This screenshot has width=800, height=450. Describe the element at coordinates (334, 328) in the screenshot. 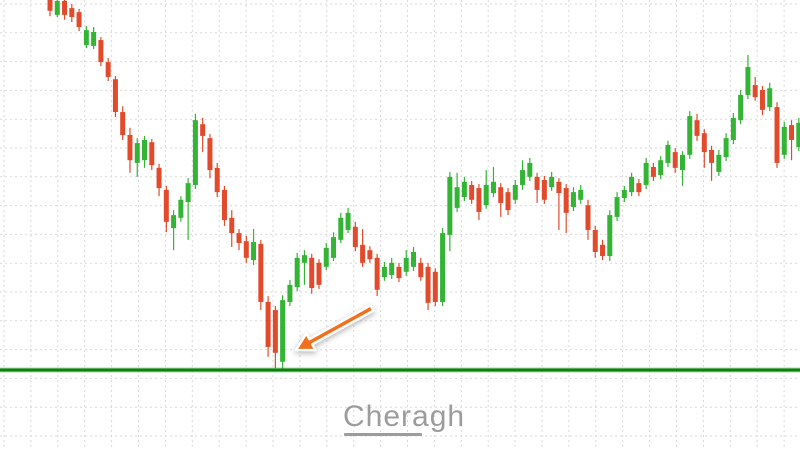

I see `arrow-icon` at that location.